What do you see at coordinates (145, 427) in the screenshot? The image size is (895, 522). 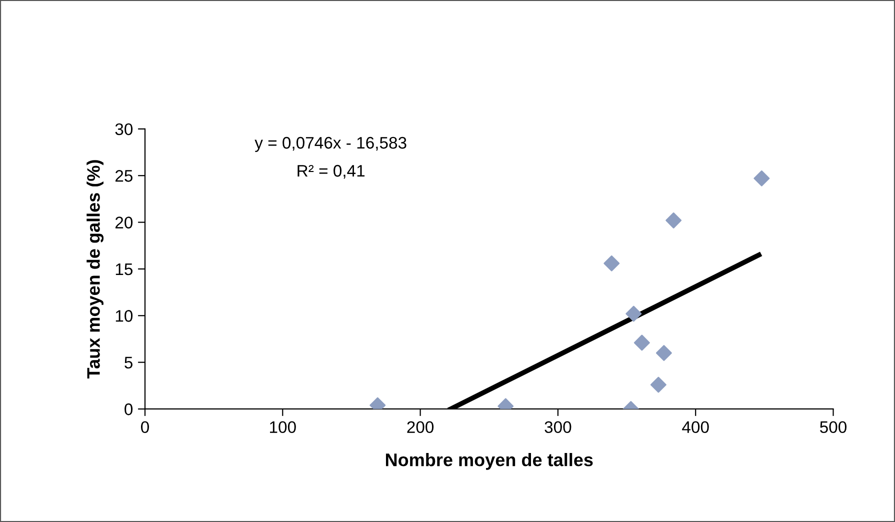 I see `x-tick-label: 0` at bounding box center [145, 427].